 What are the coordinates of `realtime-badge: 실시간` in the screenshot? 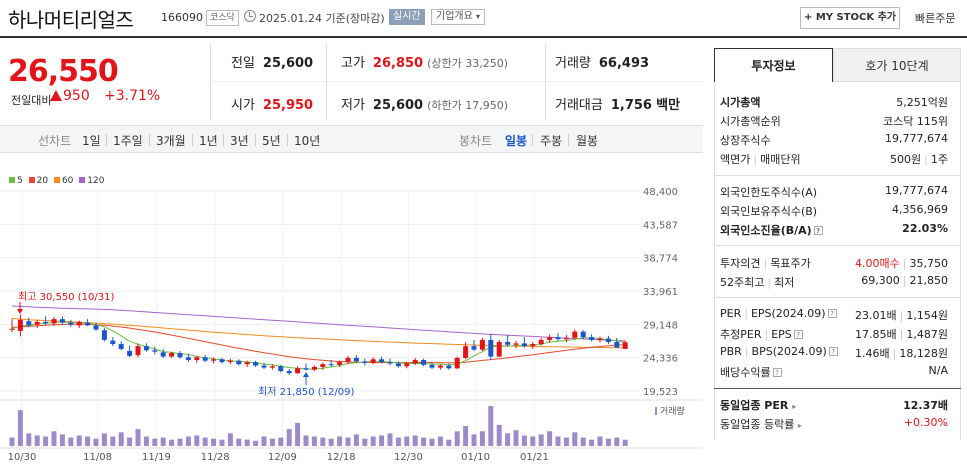 It's located at (407, 17).